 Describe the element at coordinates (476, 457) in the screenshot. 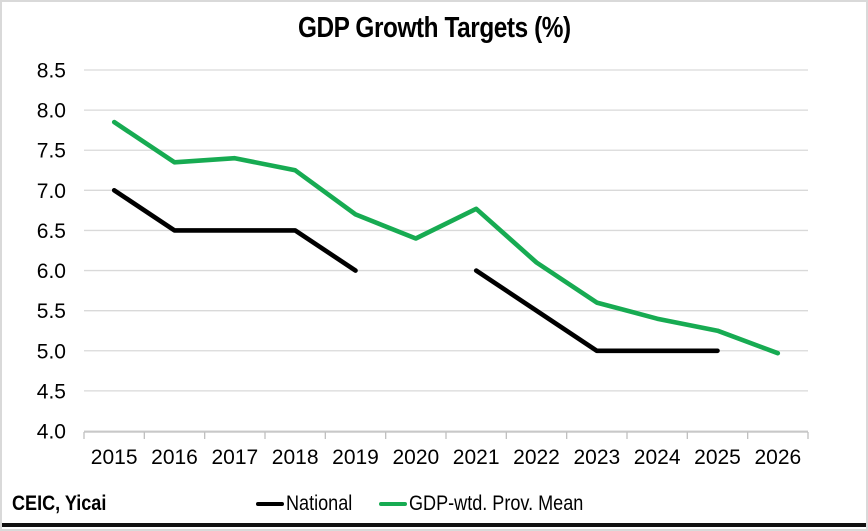

I see `x-axis-label: 2021` at that location.